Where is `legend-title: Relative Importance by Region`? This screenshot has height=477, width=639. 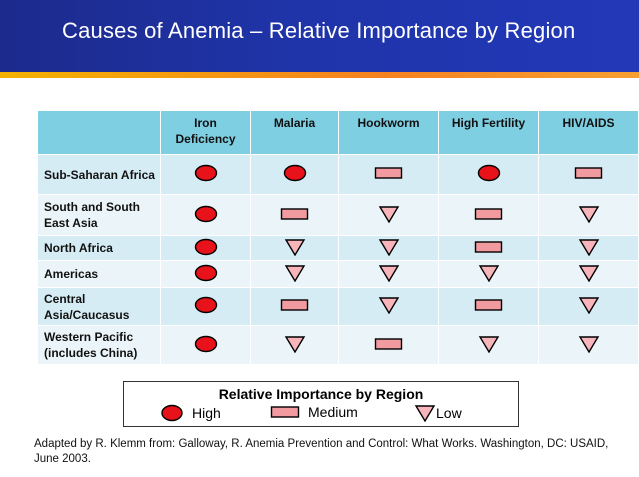 legend-title: Relative Importance by Region is located at coordinates (321, 394).